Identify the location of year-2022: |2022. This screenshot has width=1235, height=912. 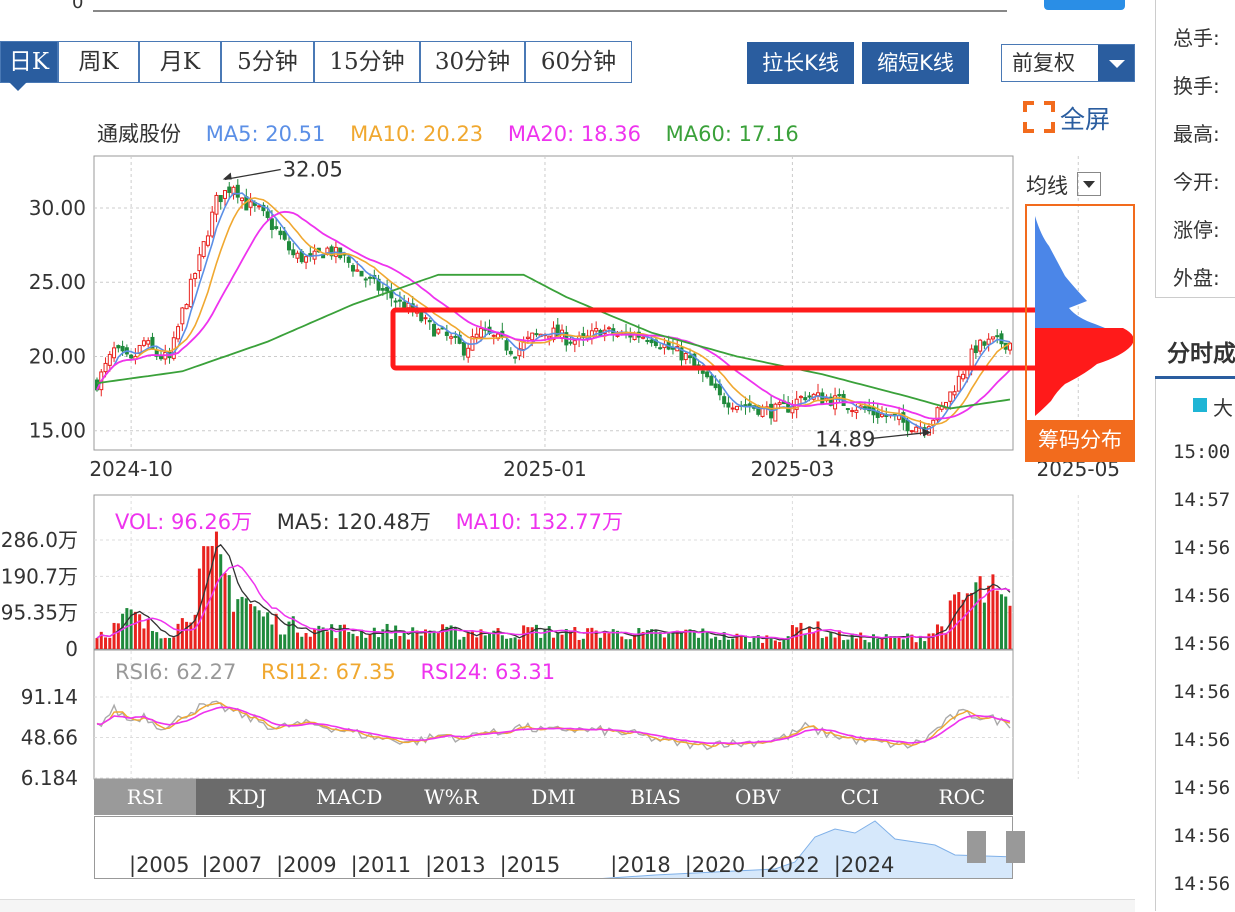
(789, 865).